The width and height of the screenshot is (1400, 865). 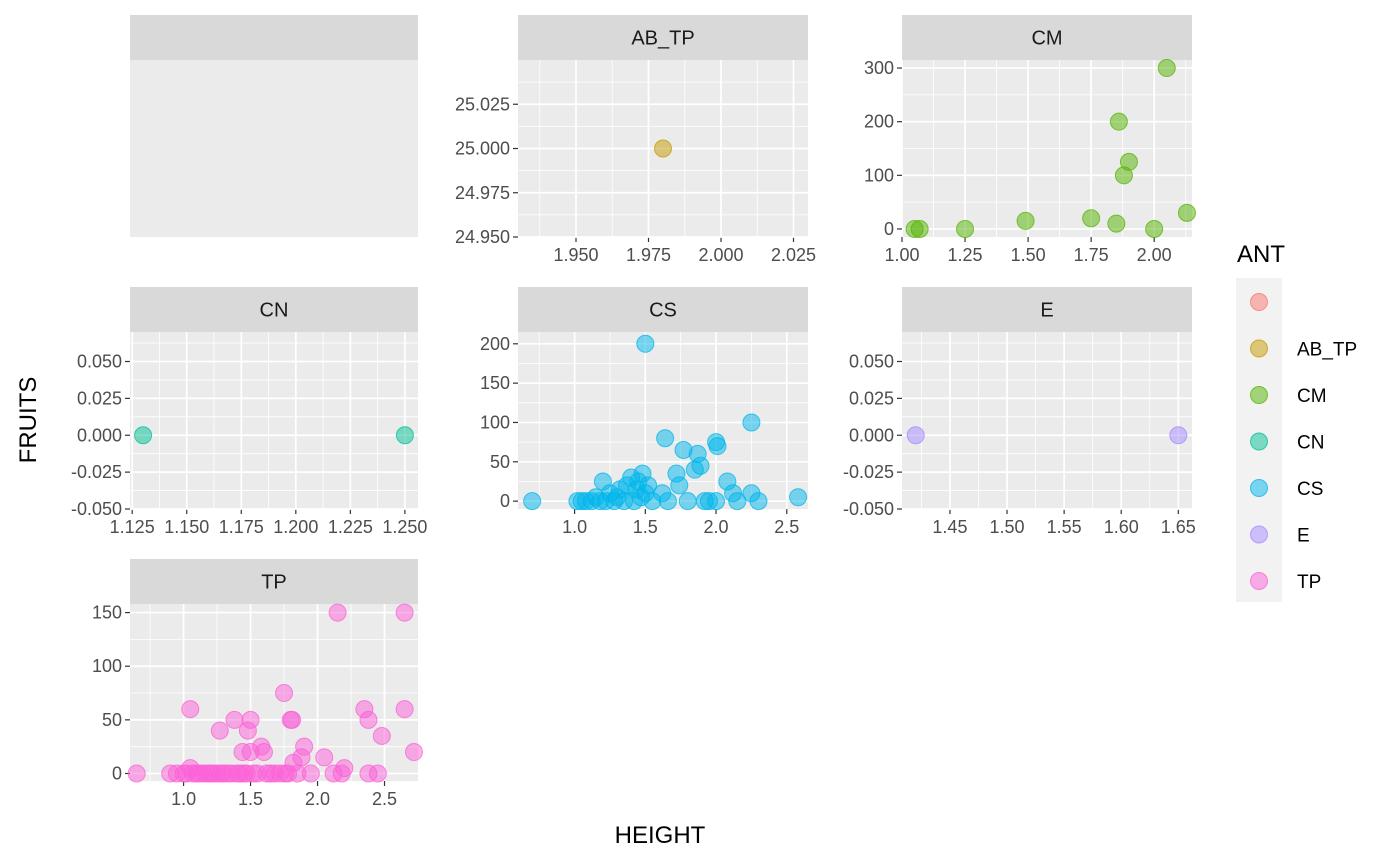 I want to click on facet-panel-cs: CS 1.0 1.5 2.0 2.5 0 50 100 150 200, so click(x=644, y=412).